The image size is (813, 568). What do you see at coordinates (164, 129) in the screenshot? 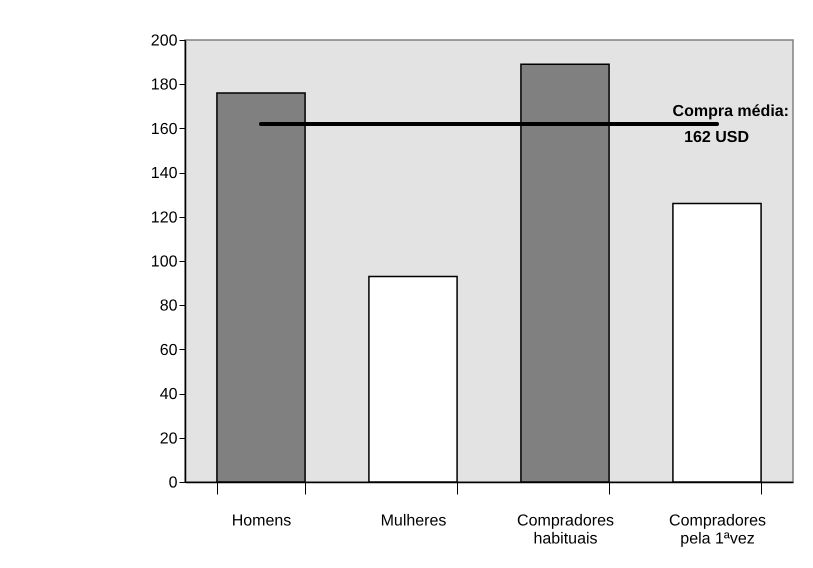
I see `y-tick-label: 160` at bounding box center [164, 129].